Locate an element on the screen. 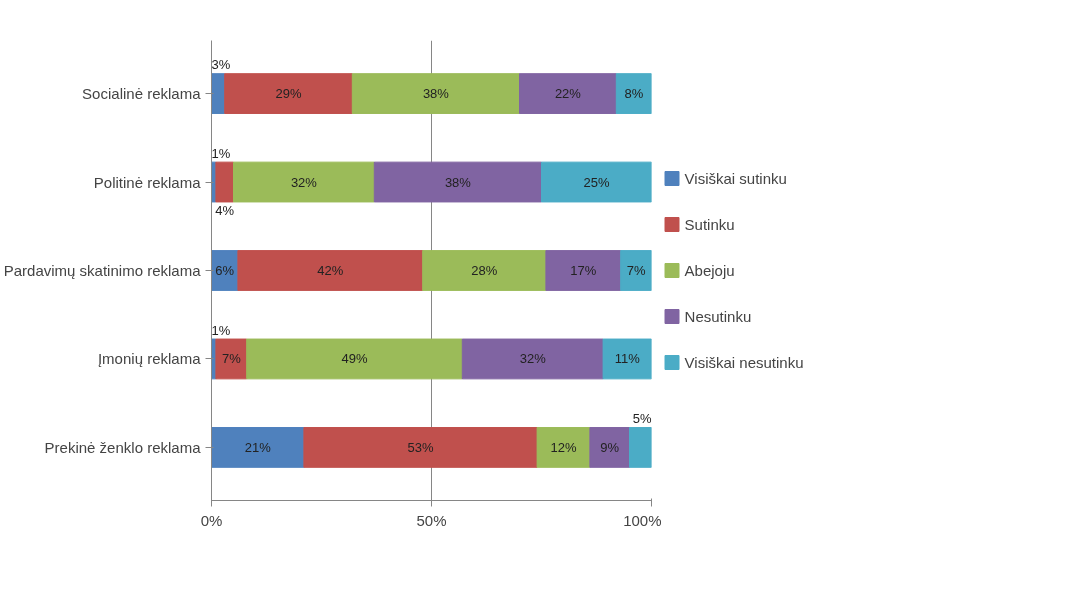 Image resolution: width=1068 pixels, height=601 pixels. legend-label: Visiškai nesutinku is located at coordinates (744, 362).